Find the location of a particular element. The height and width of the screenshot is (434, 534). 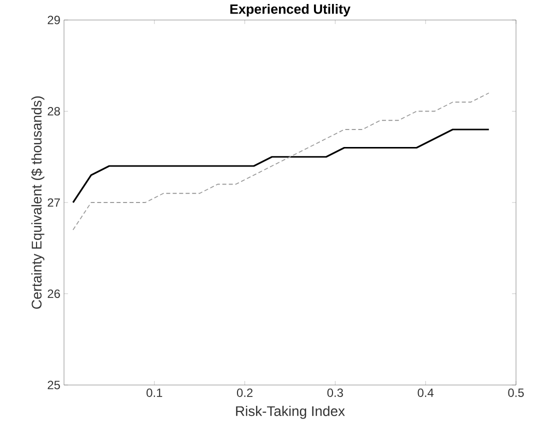

y-tick-label: 27 is located at coordinates (54, 202).